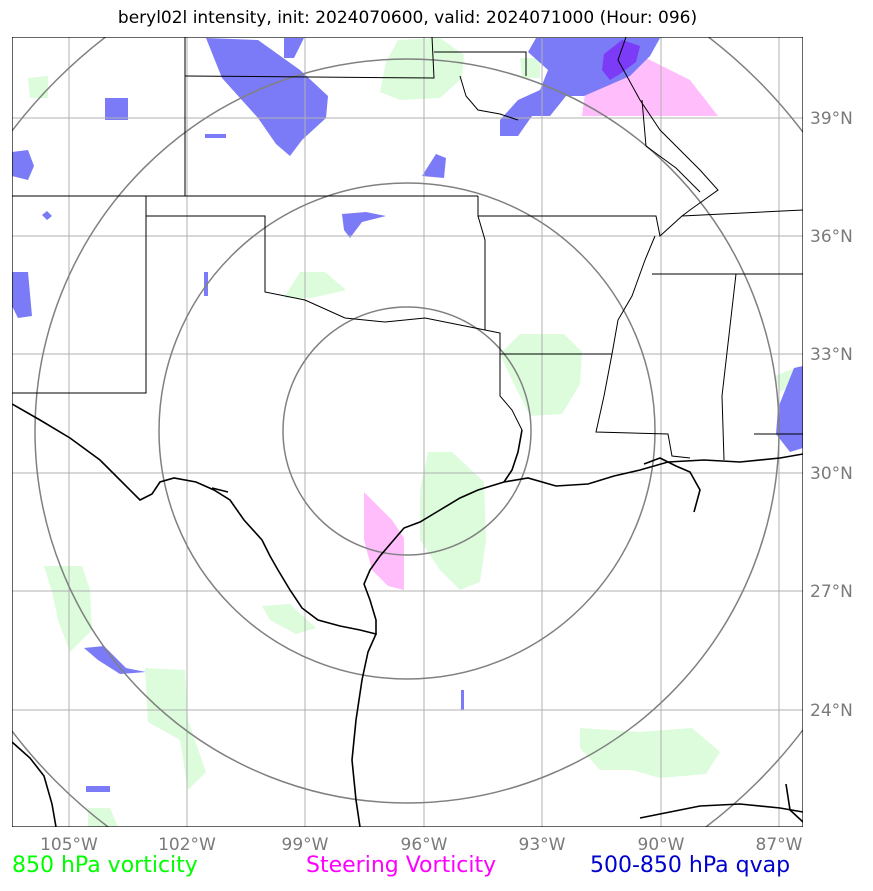  Describe the element at coordinates (187, 845) in the screenshot. I see `lon-tick-label: 102°W` at that location.